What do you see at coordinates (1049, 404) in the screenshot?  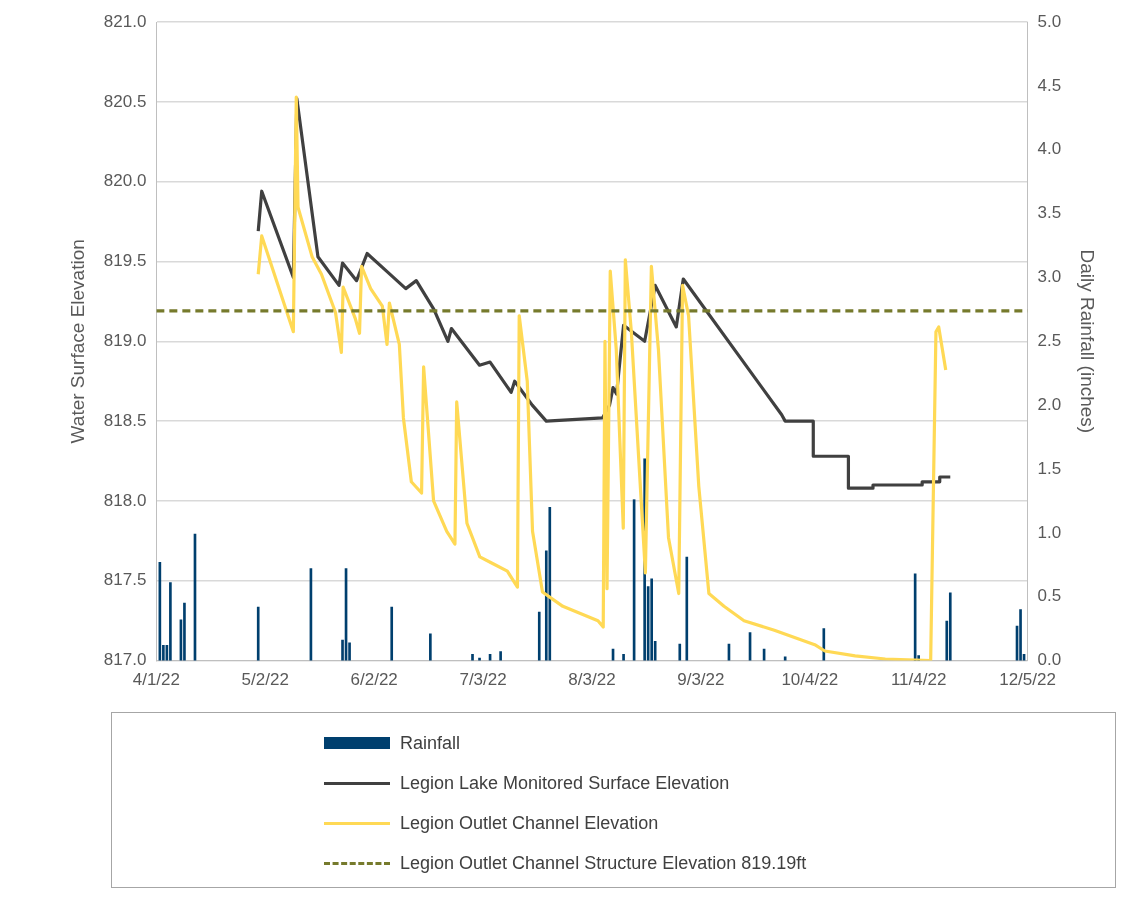 I see `y2-tick-label: 2.0` at bounding box center [1049, 404].